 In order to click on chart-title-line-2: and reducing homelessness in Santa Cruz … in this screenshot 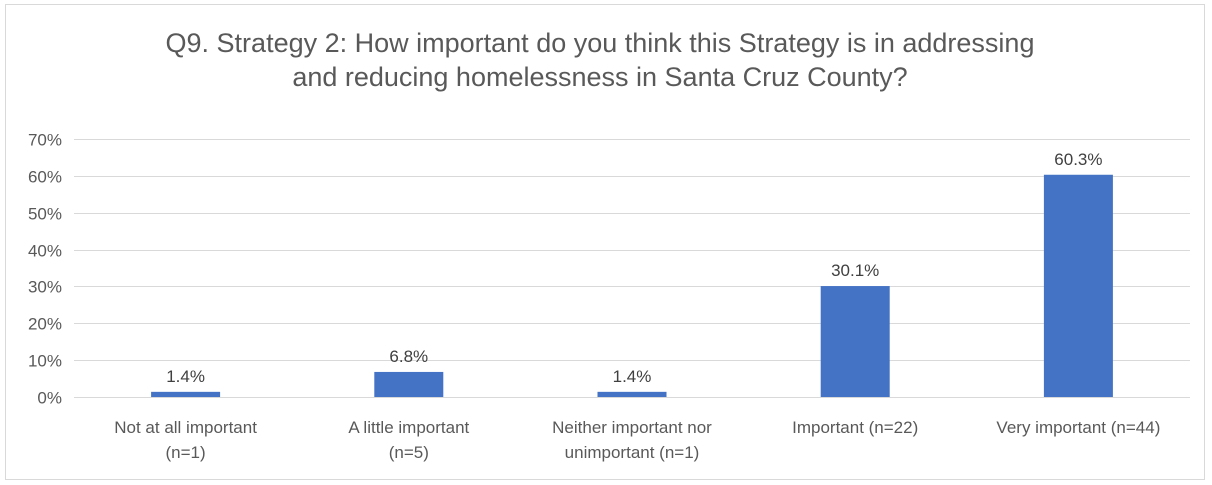, I will do `click(600, 77)`.